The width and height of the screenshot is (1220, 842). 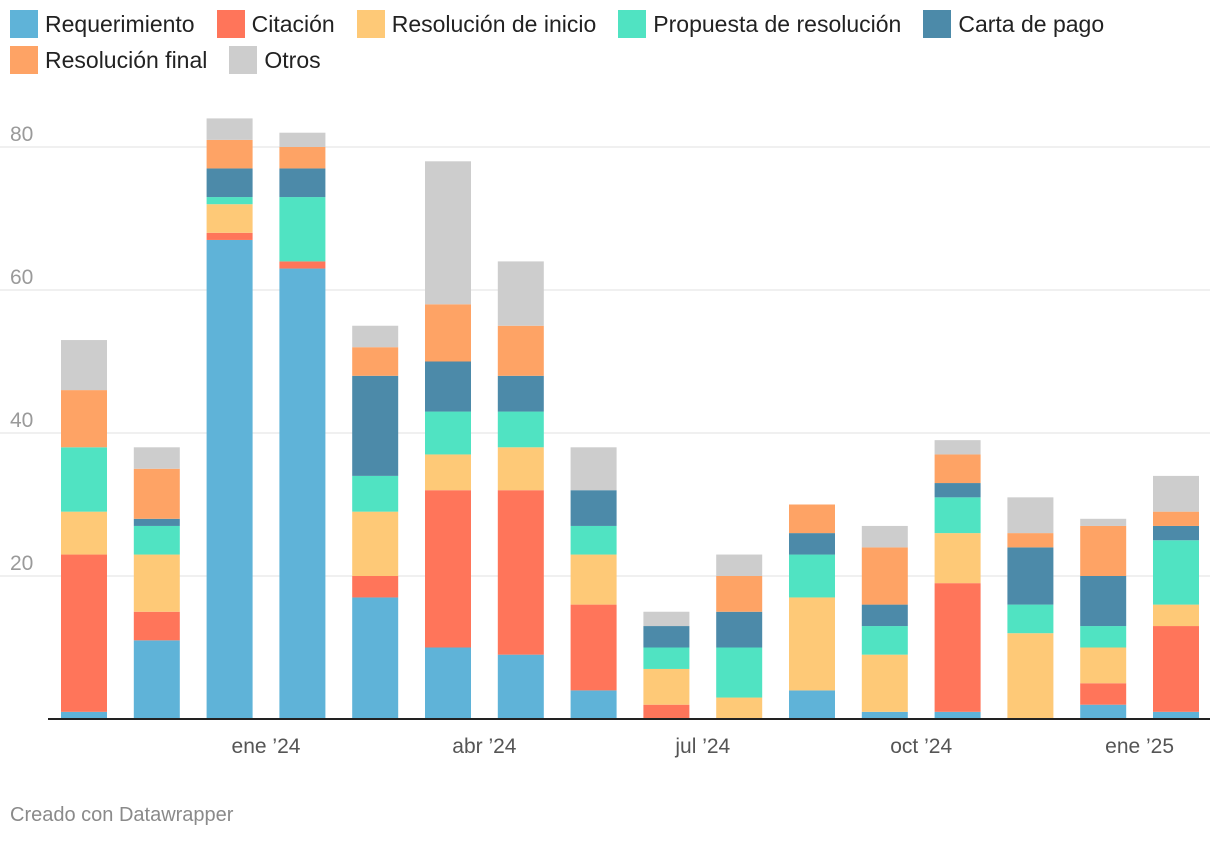 I want to click on legend-label: Citación, so click(x=293, y=24).